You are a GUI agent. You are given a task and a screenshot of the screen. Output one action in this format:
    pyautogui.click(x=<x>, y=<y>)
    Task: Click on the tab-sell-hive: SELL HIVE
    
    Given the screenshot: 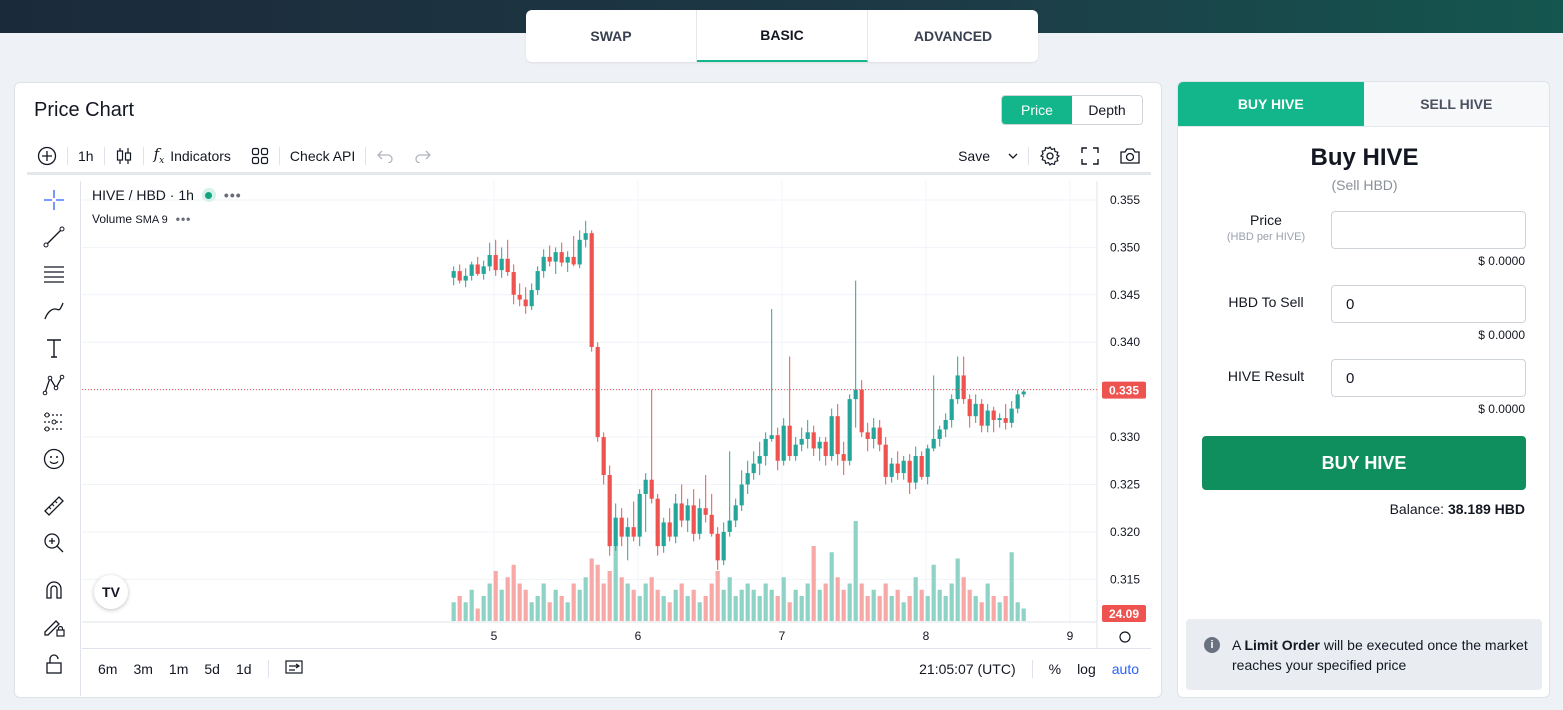 What is the action you would take?
    pyautogui.click(x=1456, y=104)
    